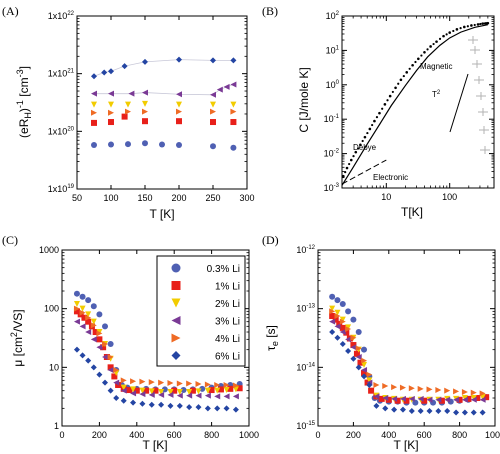 This screenshot has width=500, height=454. What do you see at coordinates (51, 309) in the screenshot?
I see `y-tick-label: 100` at bounding box center [51, 309].